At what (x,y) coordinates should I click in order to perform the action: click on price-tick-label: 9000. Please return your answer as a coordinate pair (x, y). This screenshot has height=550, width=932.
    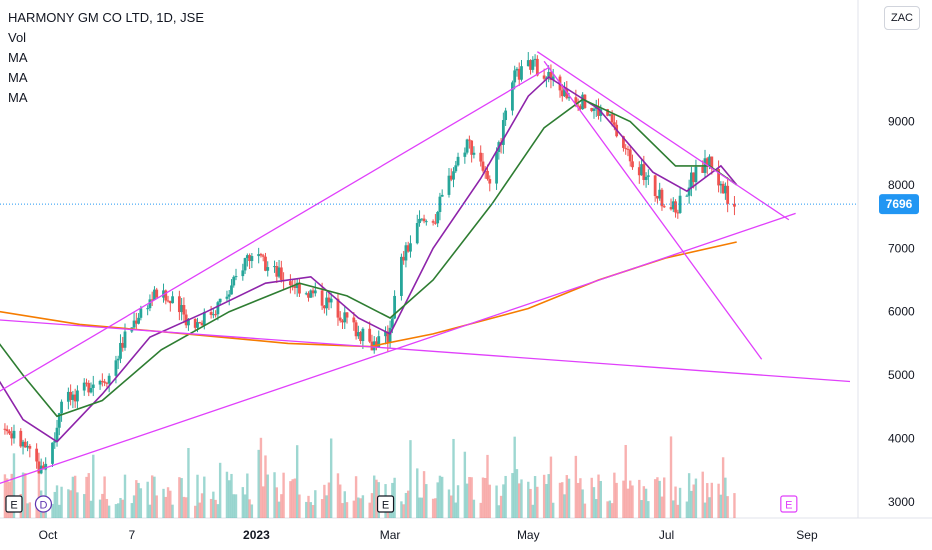
    Looking at the image, I should click on (901, 121).